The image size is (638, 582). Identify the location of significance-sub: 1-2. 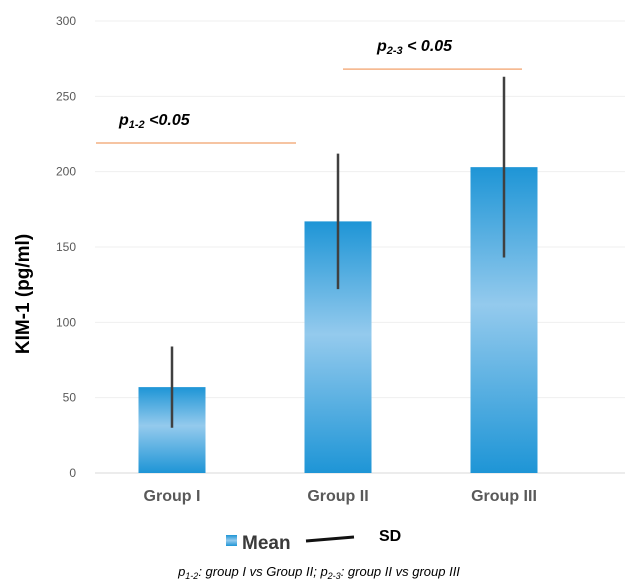
(137, 125).